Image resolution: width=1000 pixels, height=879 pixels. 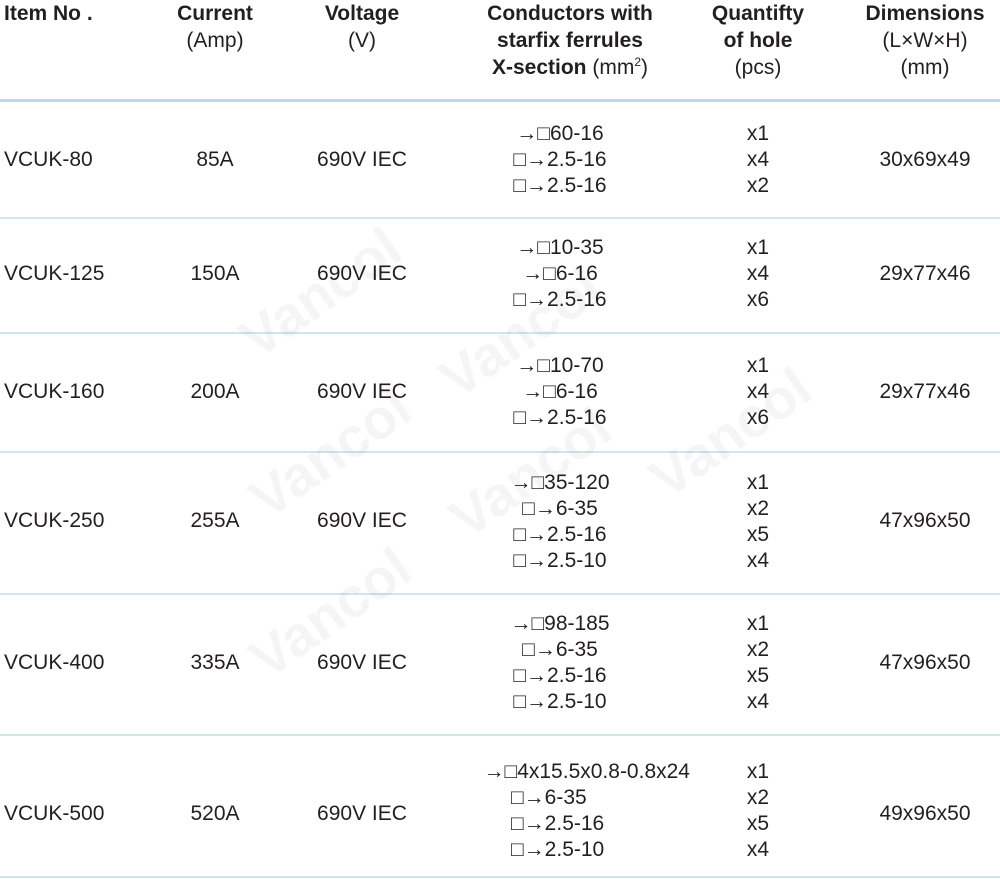 What do you see at coordinates (610, 67) in the screenshot?
I see `header-xsection-unit: (mm` at bounding box center [610, 67].